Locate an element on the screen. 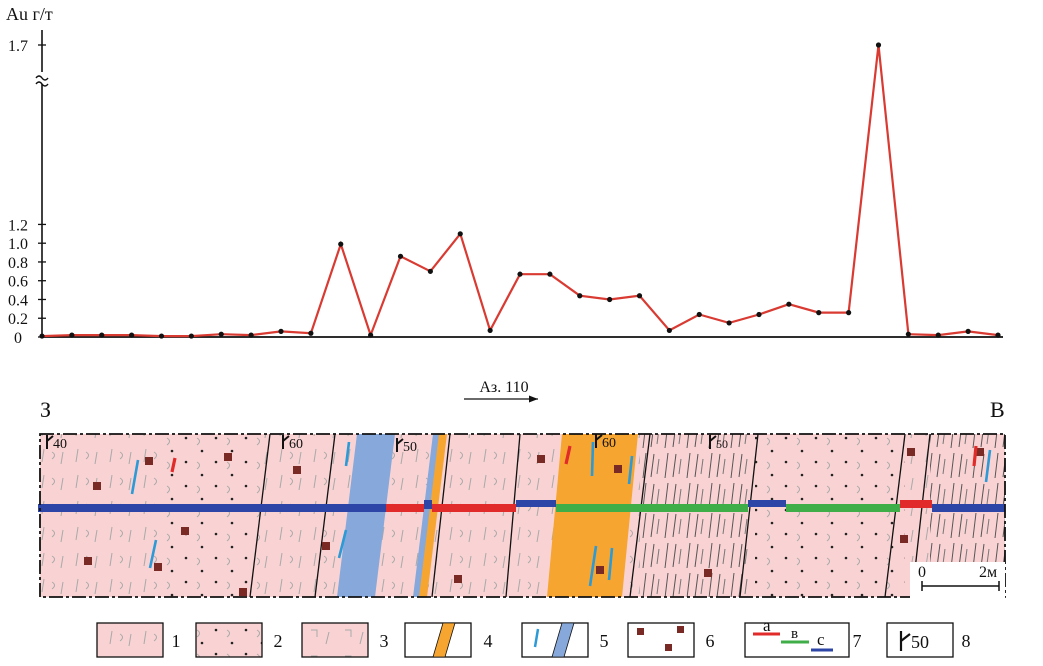  y-tick-label: 0.6 is located at coordinates (18, 282).